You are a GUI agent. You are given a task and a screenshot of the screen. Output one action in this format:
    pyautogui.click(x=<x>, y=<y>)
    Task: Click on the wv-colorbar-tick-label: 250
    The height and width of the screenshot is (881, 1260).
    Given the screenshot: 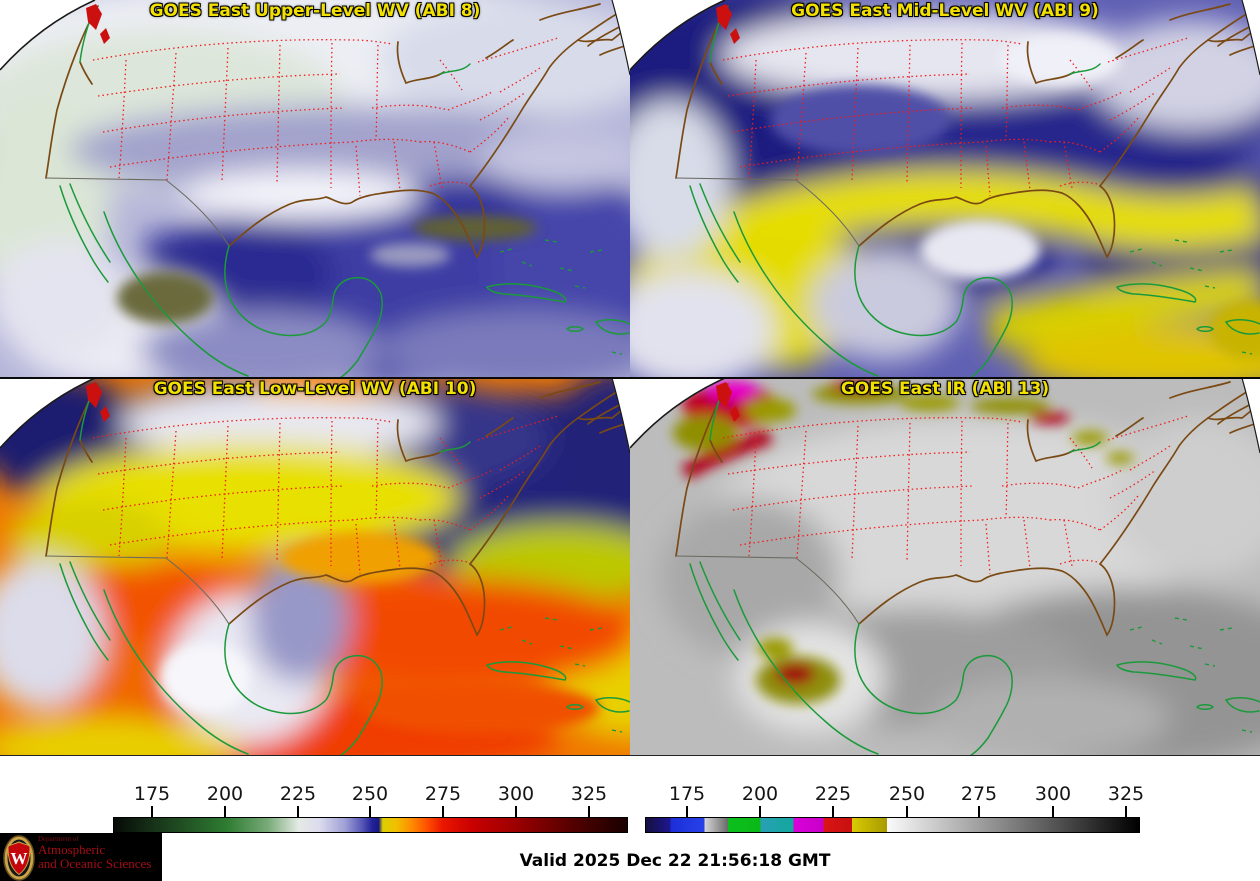 What is the action you would take?
    pyautogui.click(x=370, y=794)
    